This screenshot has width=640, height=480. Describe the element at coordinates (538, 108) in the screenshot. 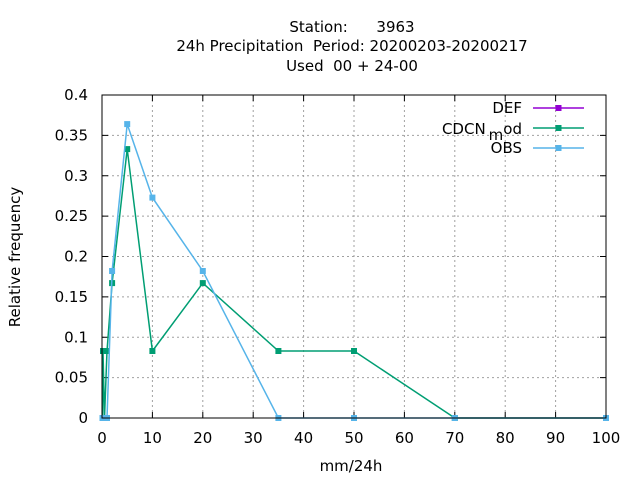

I see `legend-entry-def: DEF` at that location.